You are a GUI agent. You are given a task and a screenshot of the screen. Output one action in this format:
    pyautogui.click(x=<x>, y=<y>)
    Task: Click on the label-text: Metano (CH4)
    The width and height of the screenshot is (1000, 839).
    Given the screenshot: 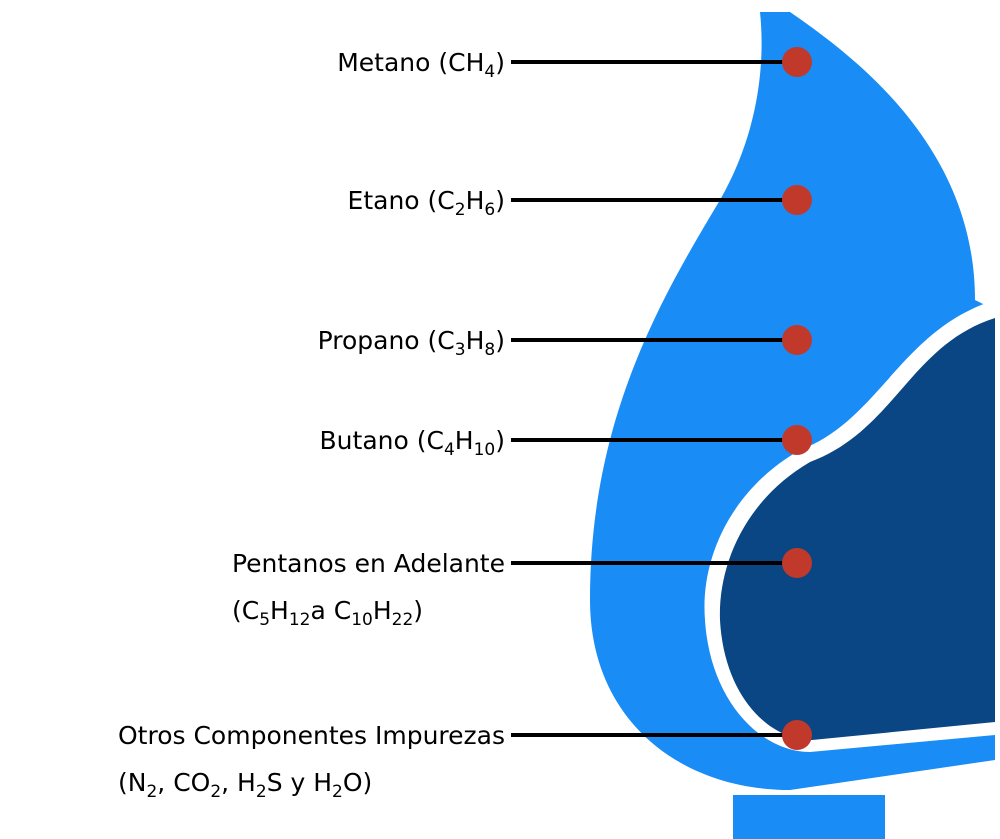 What is the action you would take?
    pyautogui.click(x=421, y=65)
    